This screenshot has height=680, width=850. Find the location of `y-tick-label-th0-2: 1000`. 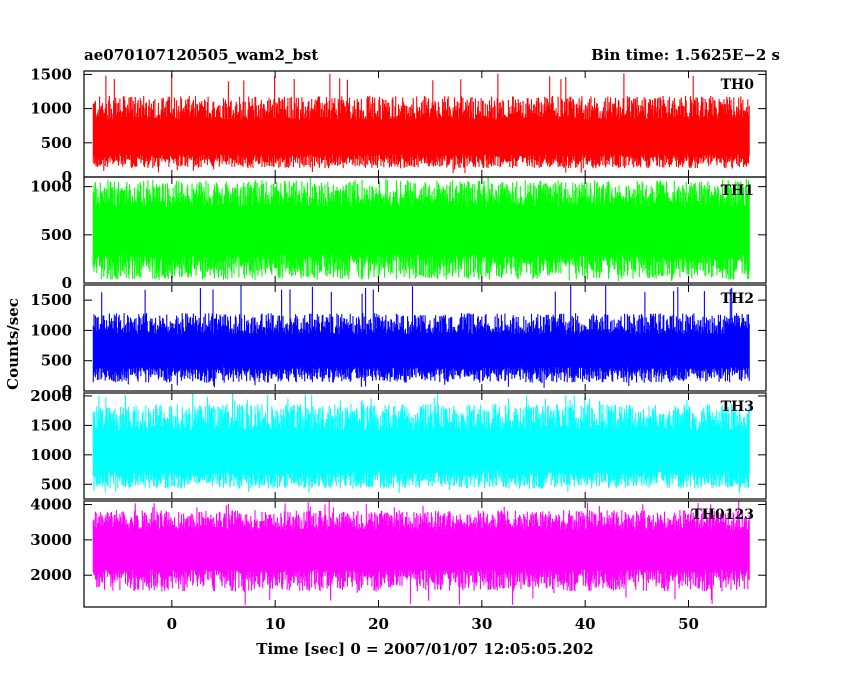

y-tick-label-th0-2: 1000 is located at coordinates (51, 109).